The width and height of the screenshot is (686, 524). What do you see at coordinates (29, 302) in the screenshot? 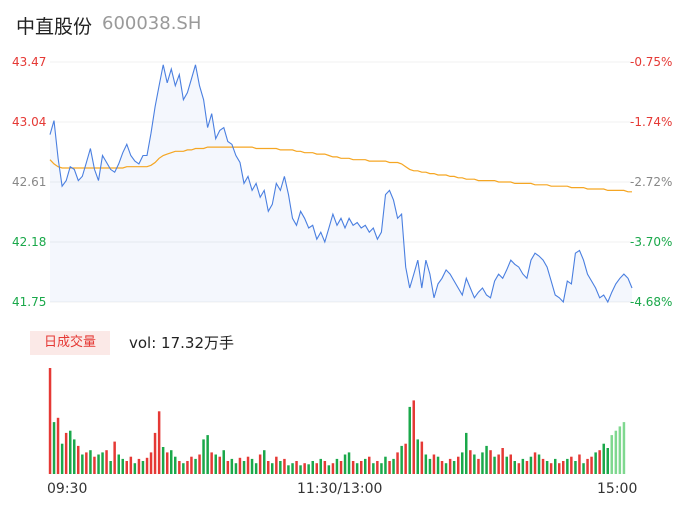
I see `y-left-tick: 41.75` at bounding box center [29, 302].